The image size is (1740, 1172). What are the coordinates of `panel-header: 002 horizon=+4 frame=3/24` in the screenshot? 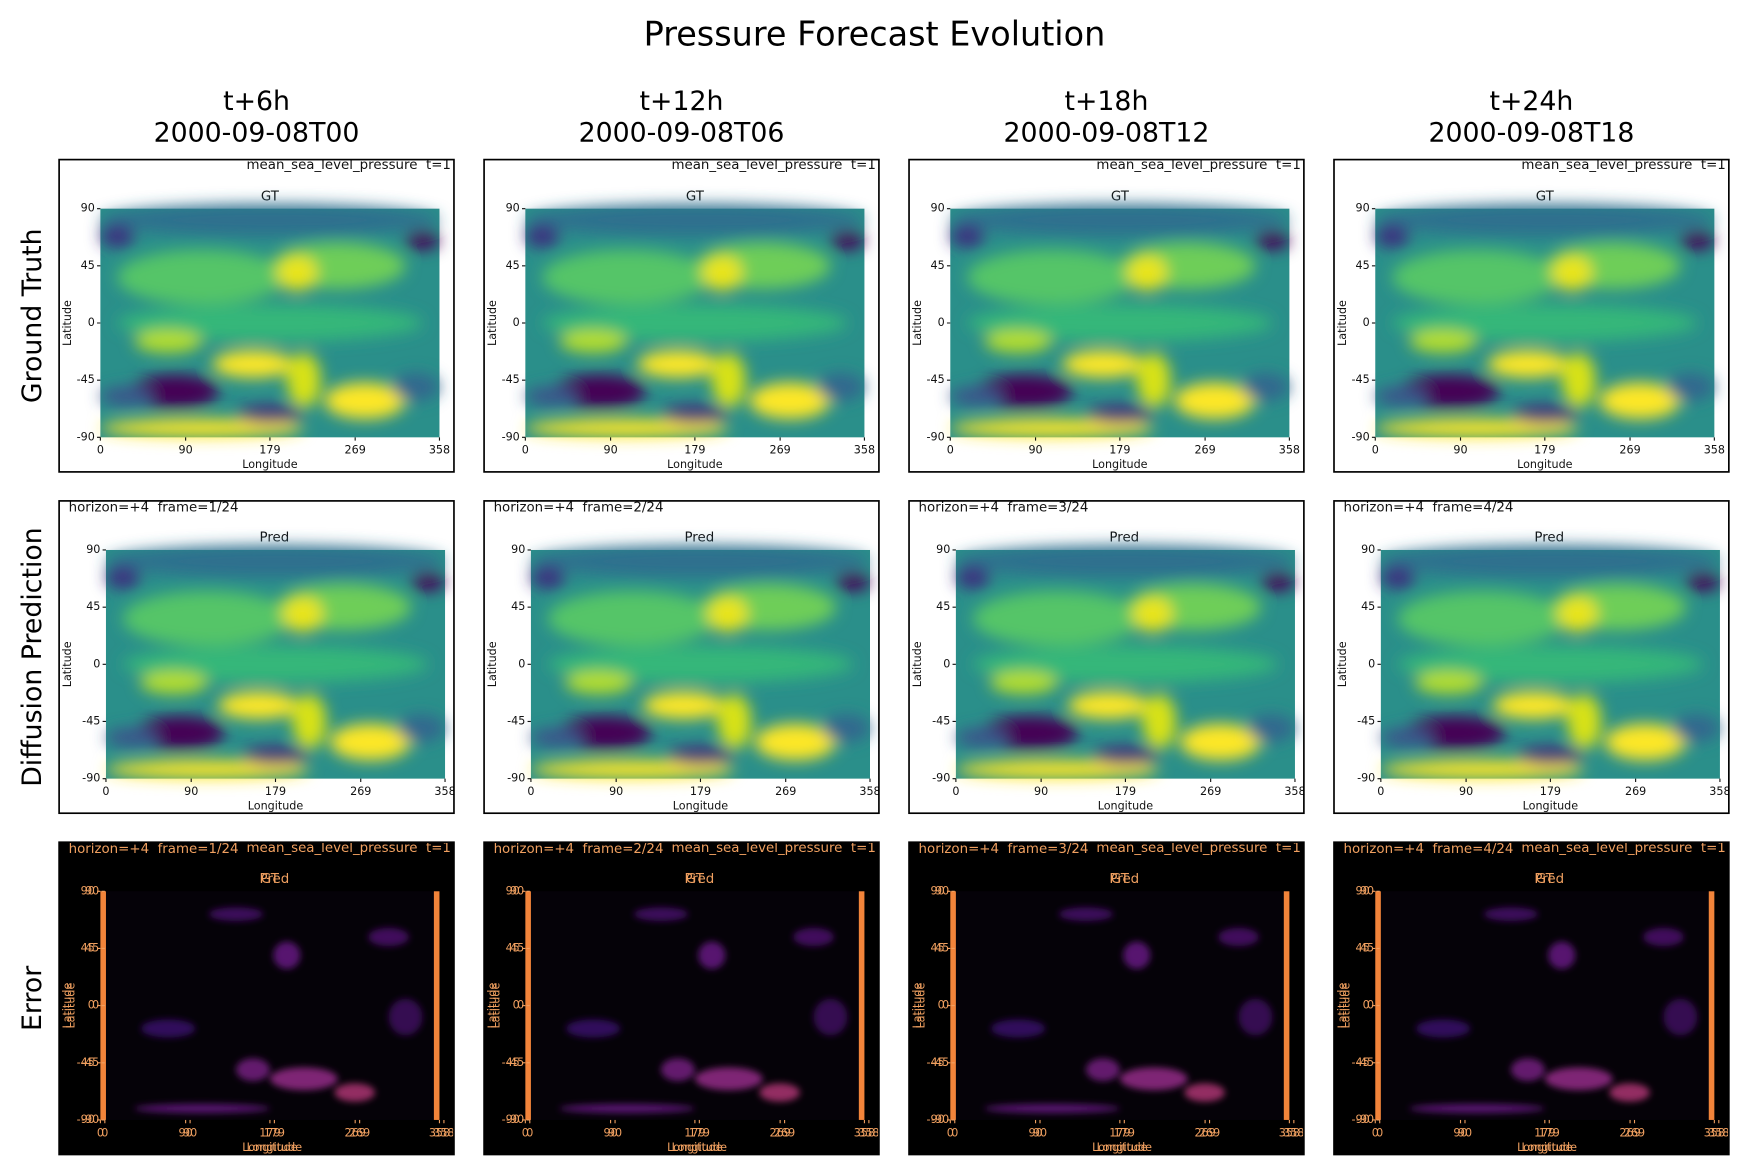 It's located at (987, 508).